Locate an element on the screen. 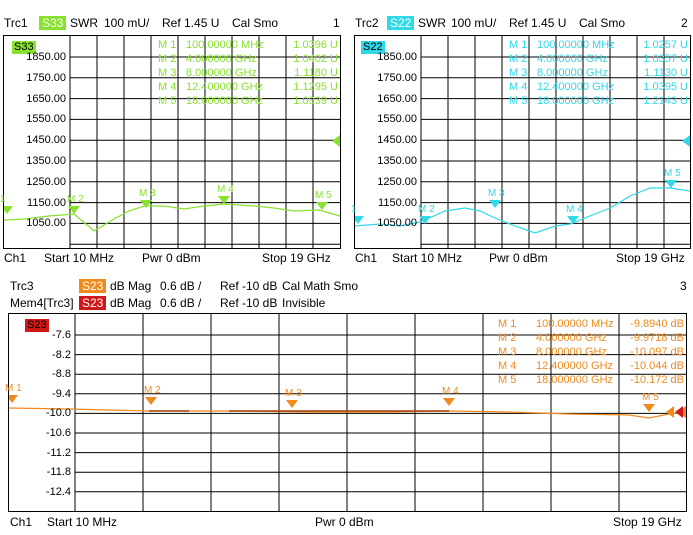 This screenshot has height=535, width=693. y-tick-label: -10.6 is located at coordinates (58, 433).